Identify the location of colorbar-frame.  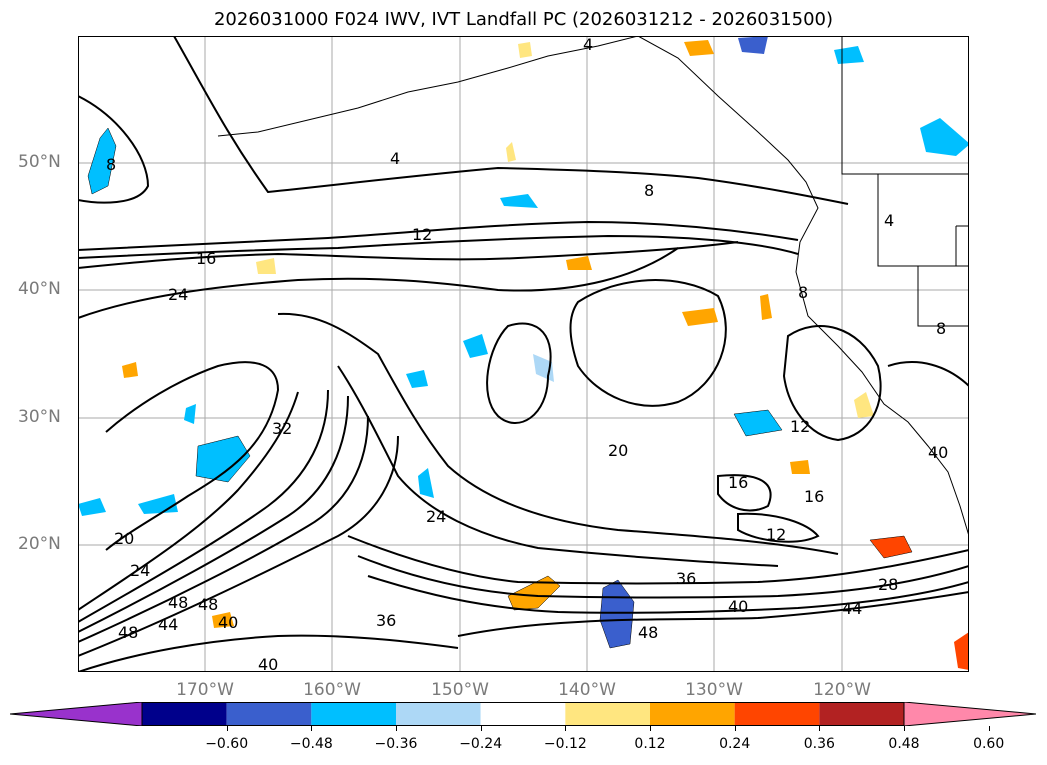
(523, 714).